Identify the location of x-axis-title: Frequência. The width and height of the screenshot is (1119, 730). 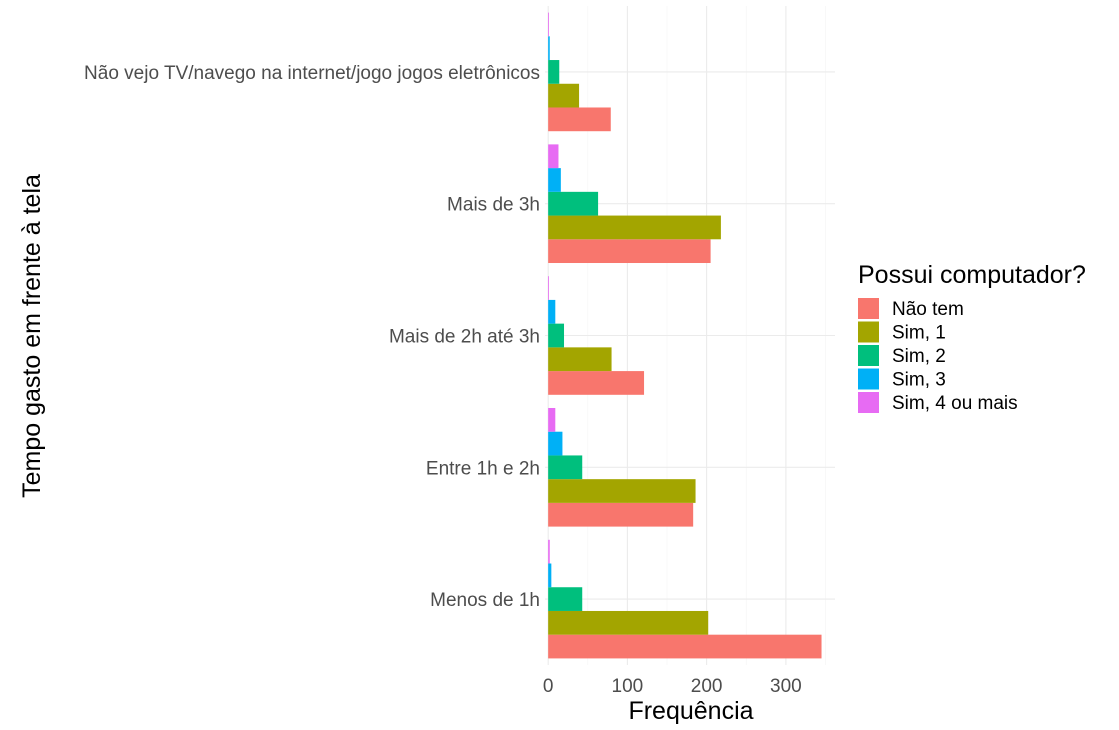
(690, 711).